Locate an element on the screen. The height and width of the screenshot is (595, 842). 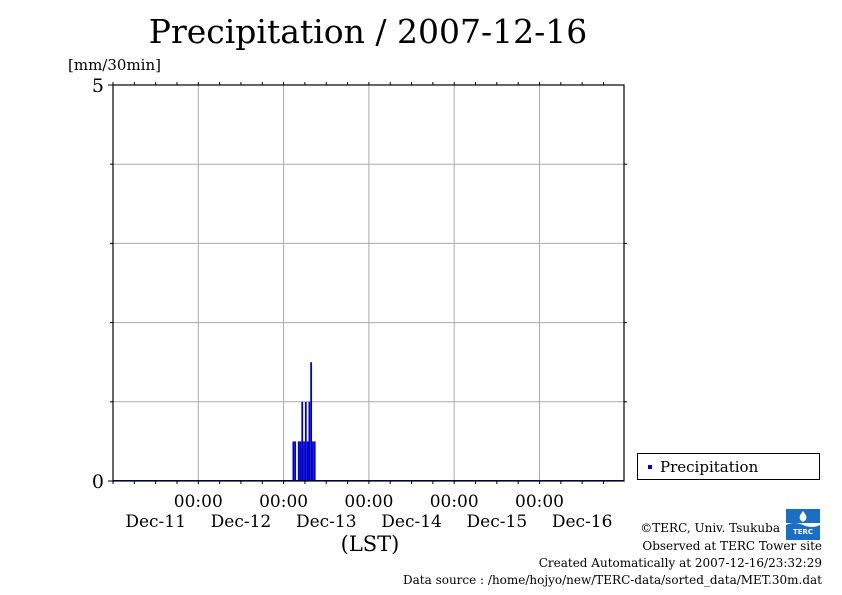
site-text: Observed at TERC Tower site is located at coordinates (732, 546).